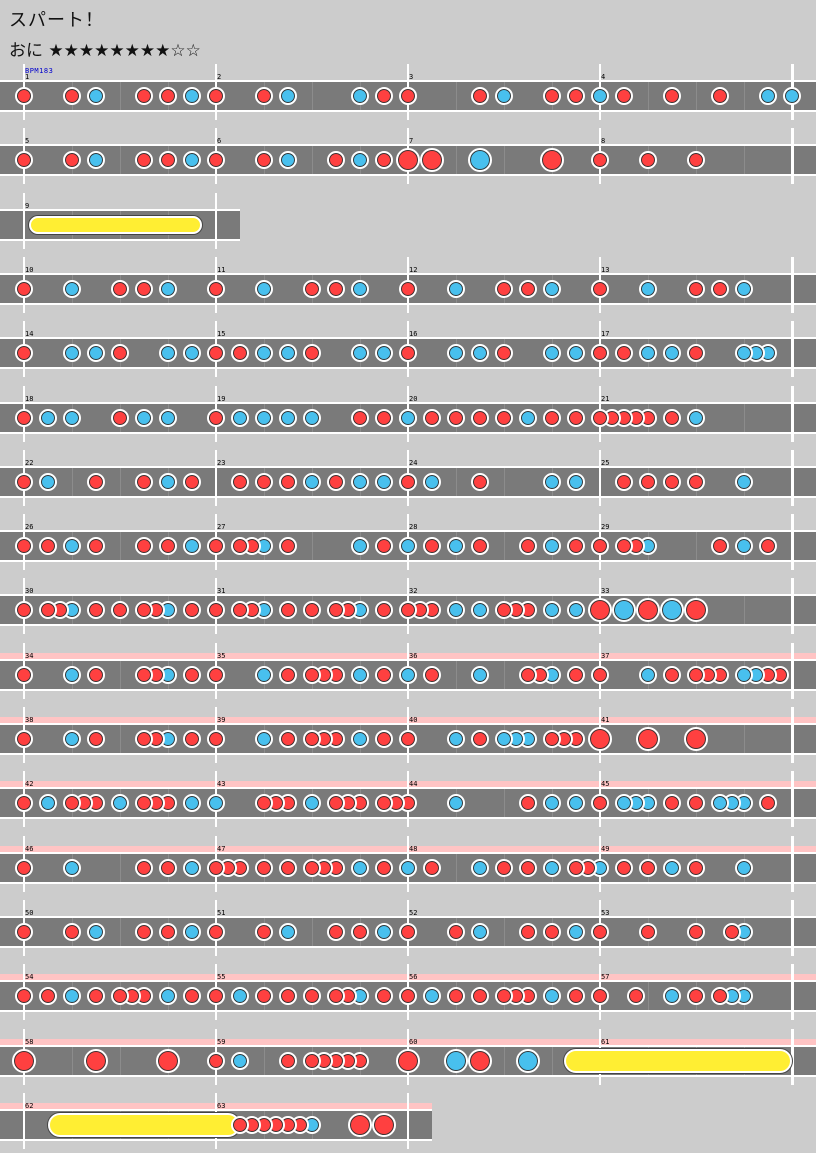 This screenshot has width=816, height=1153. Describe the element at coordinates (221, 591) in the screenshot. I see `measure-number: 31` at that location.